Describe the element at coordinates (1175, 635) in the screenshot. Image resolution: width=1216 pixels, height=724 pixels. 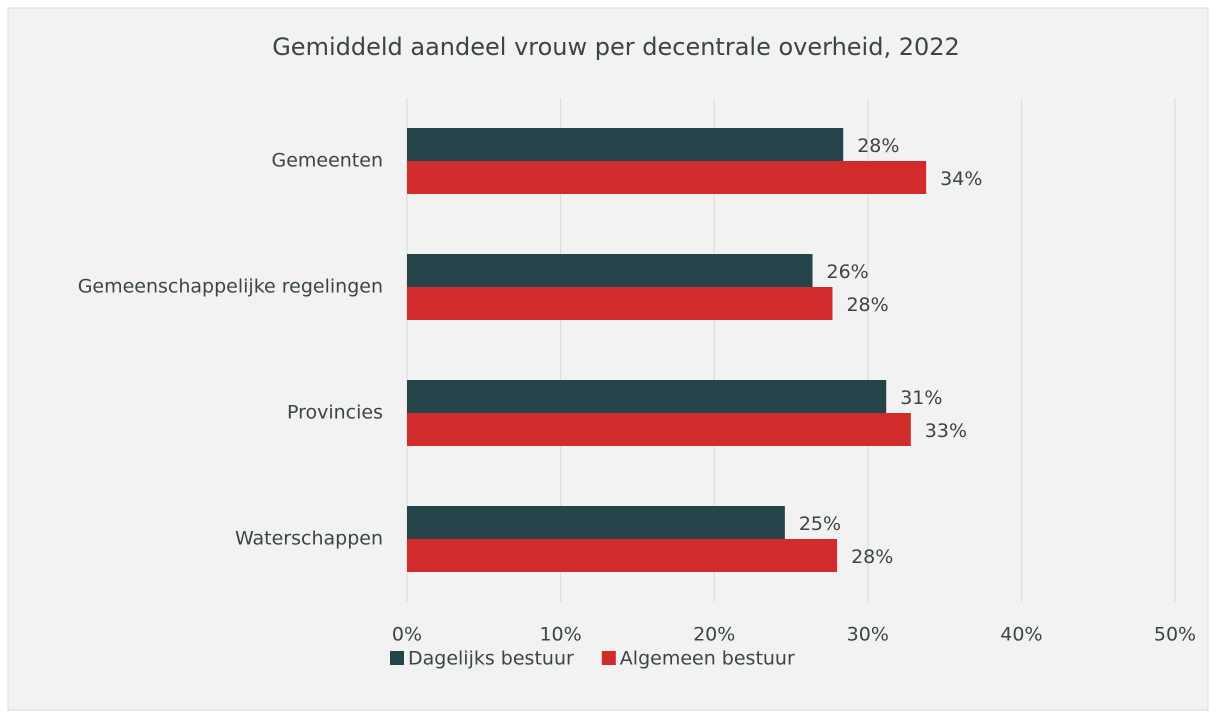
I see `x-tick-label: 50%` at that location.